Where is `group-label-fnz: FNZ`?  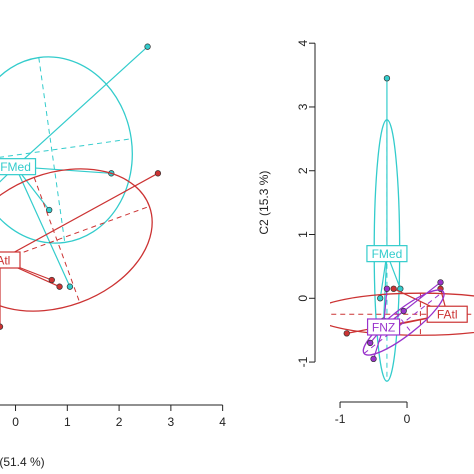 group-label-fnz: FNZ is located at coordinates (383, 327).